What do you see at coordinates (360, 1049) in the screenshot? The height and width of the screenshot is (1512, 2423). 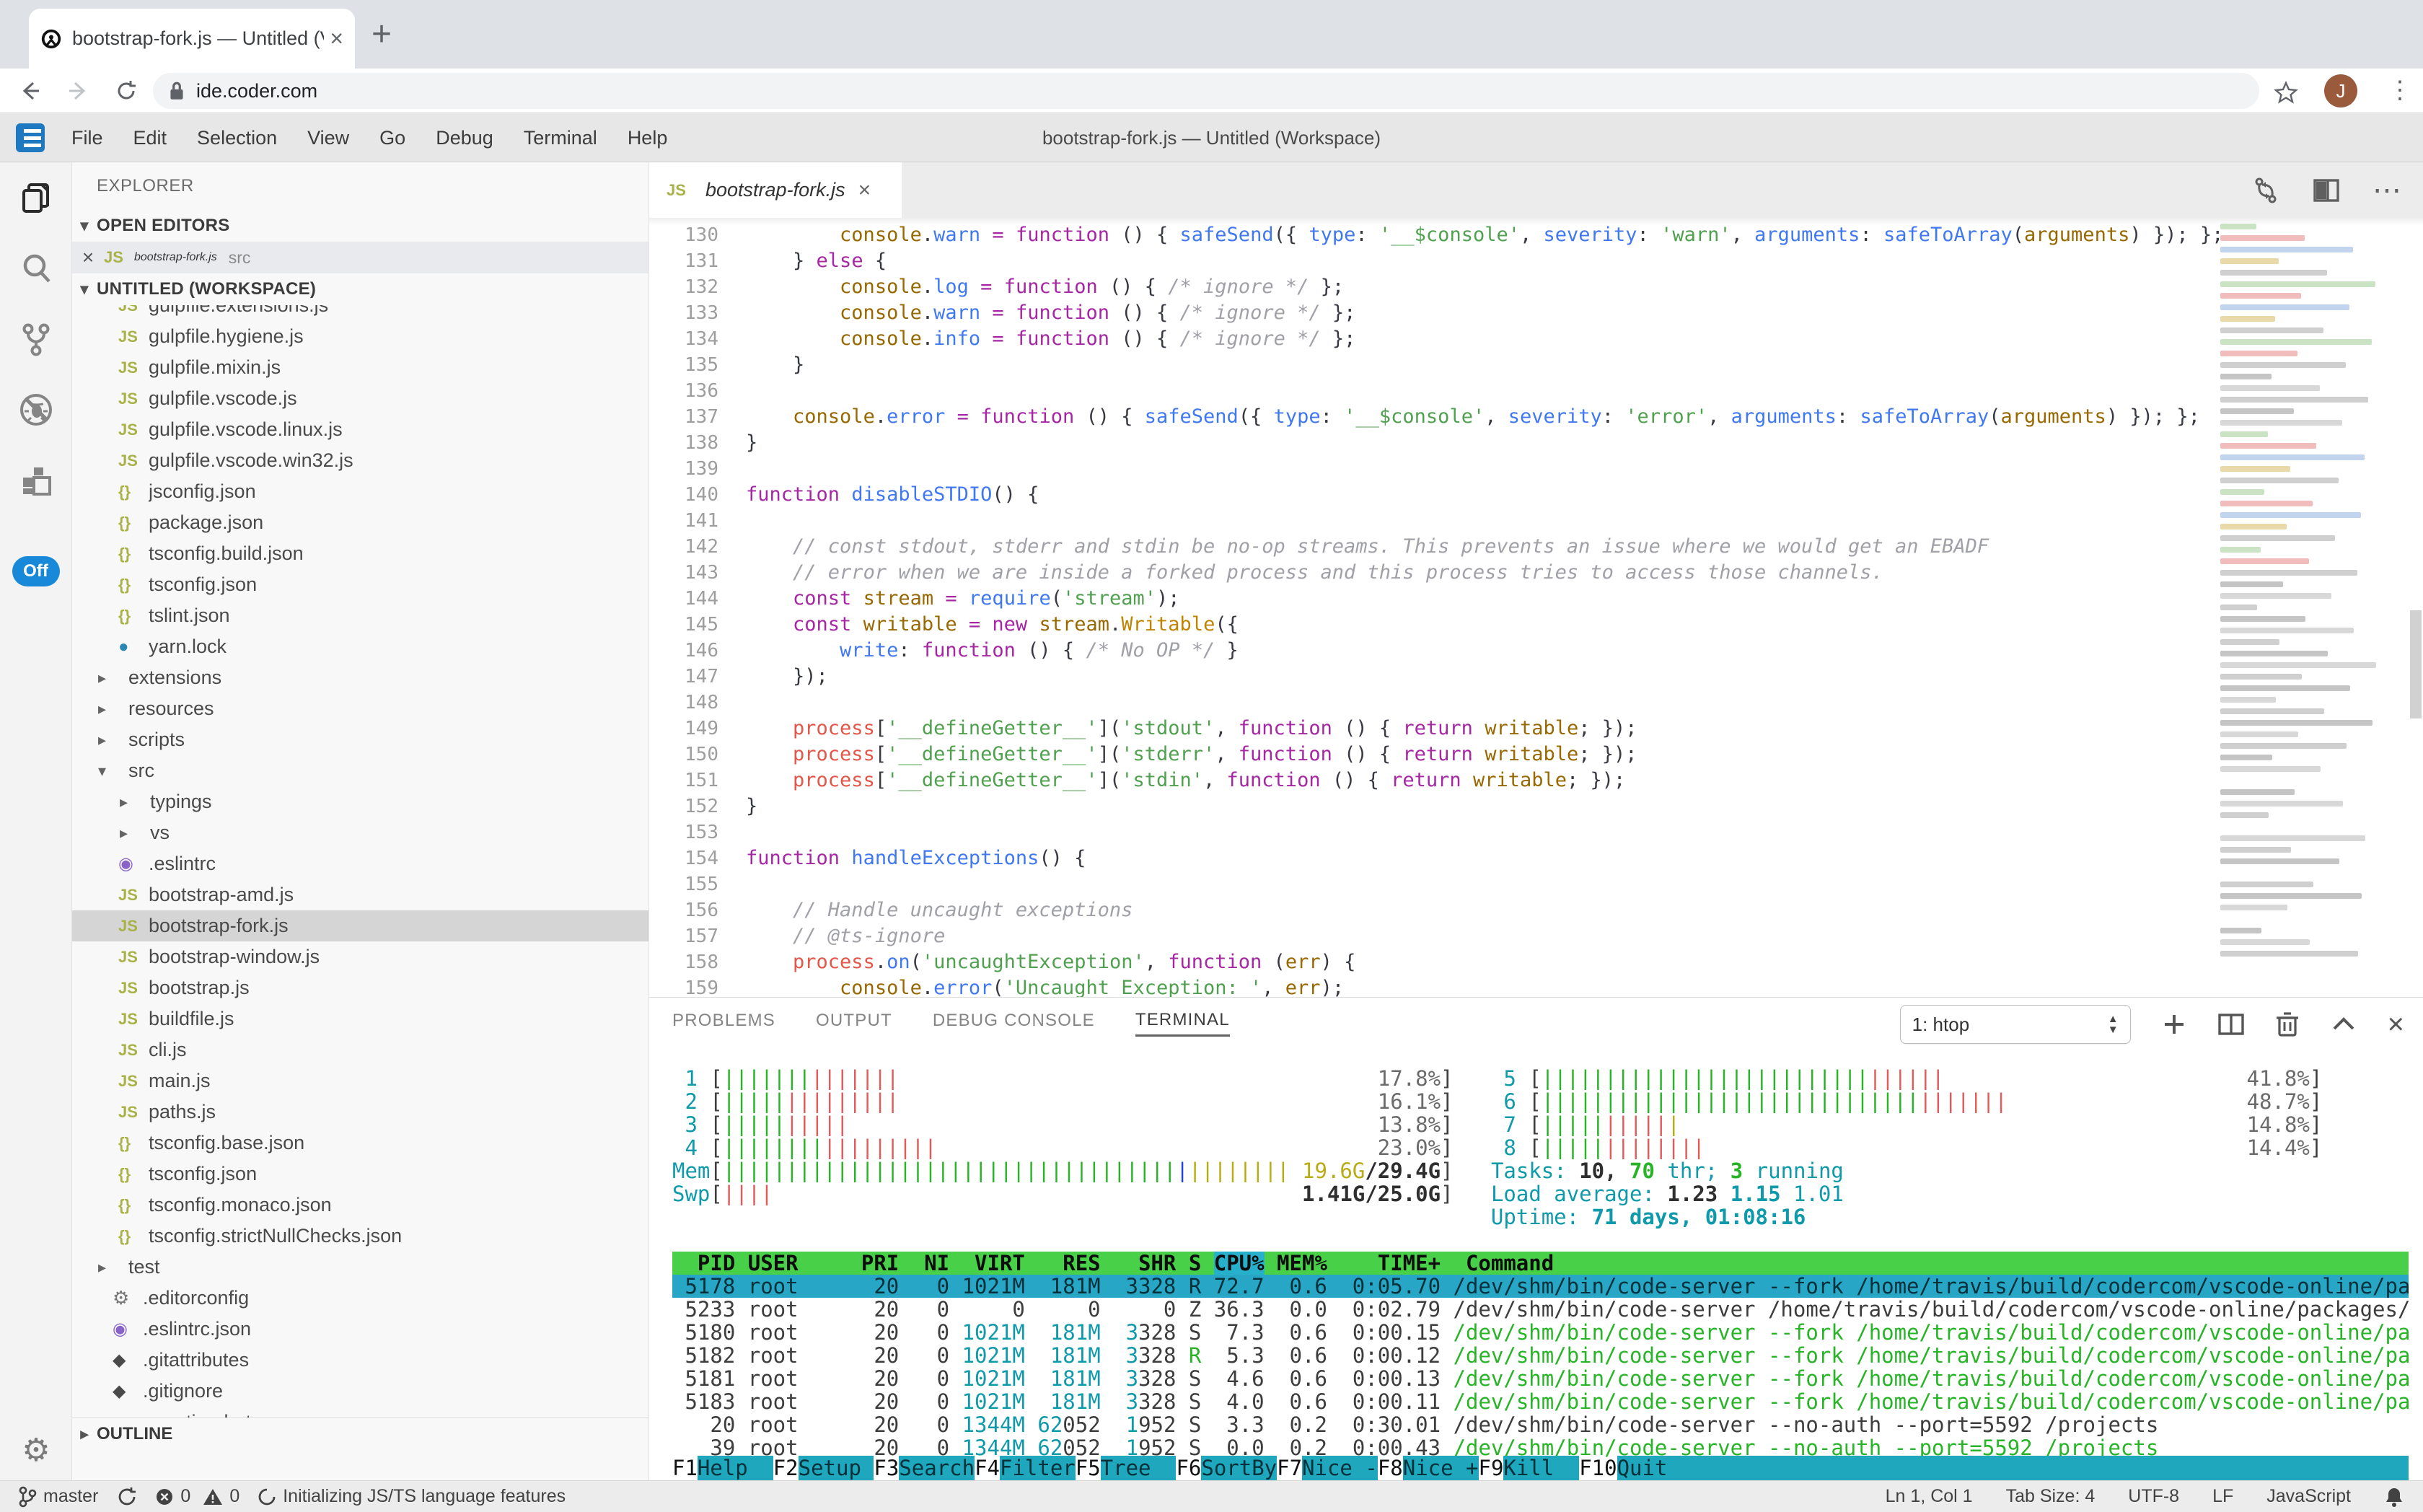 I see `file-row: JS cli.js` at bounding box center [360, 1049].